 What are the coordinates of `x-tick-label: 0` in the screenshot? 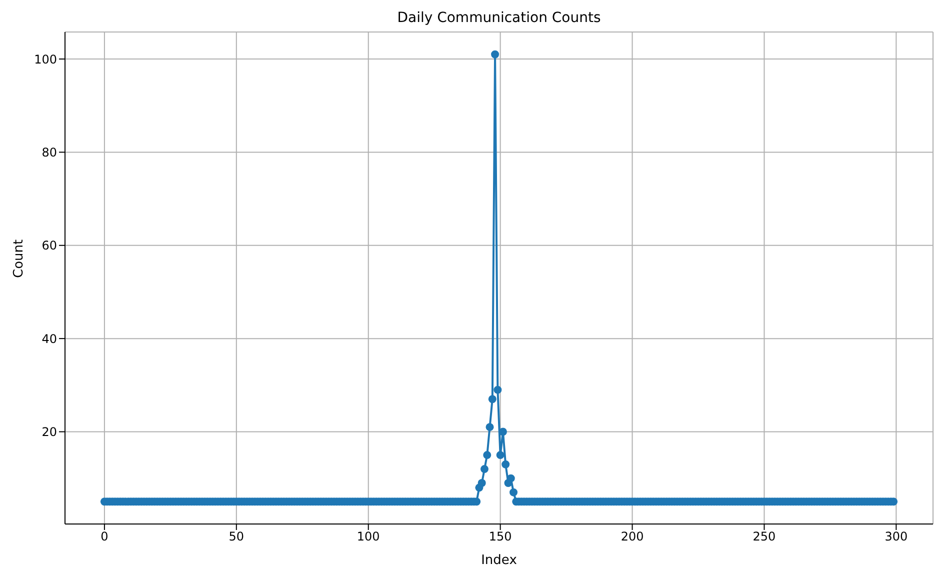 It's located at (104, 537).